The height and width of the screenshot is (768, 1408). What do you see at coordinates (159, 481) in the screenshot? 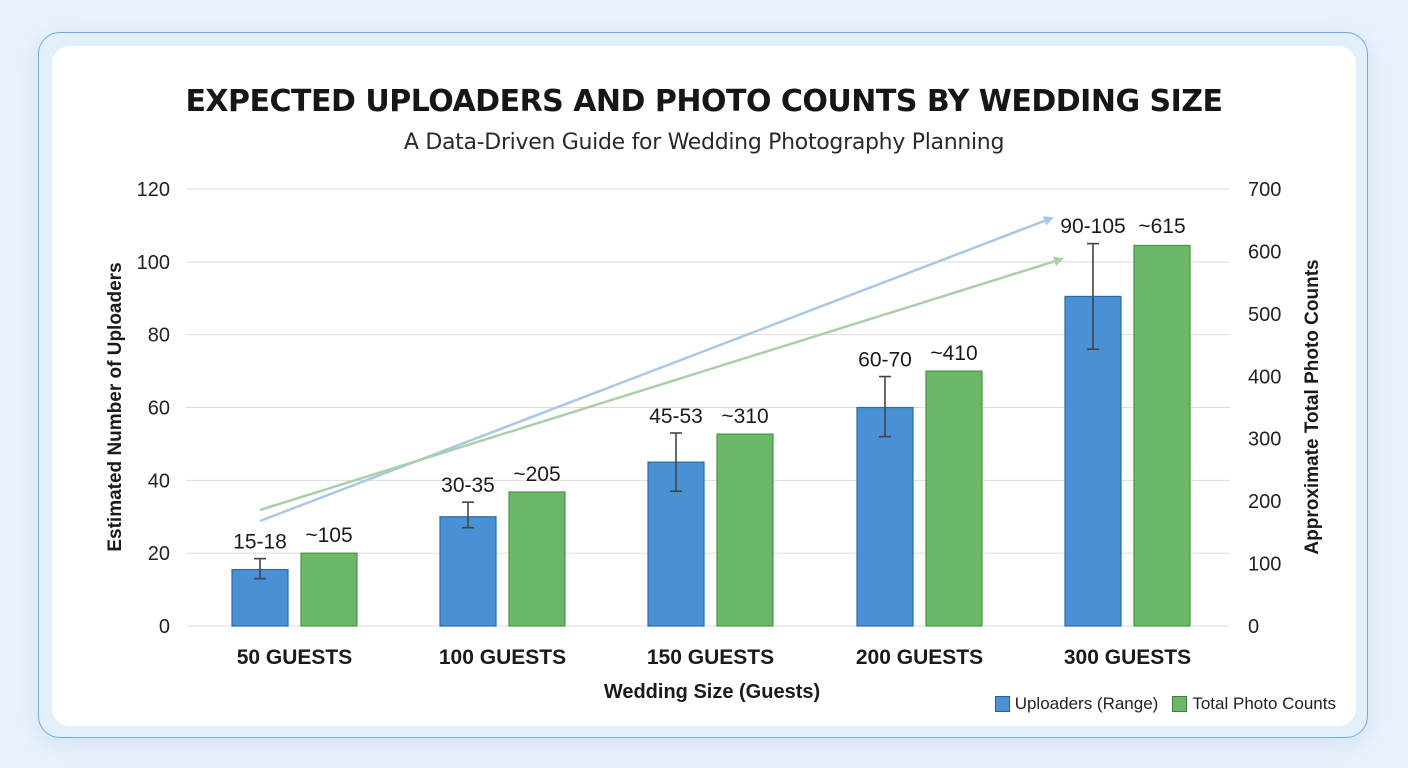
I see `y-tick-label: 40` at bounding box center [159, 481].